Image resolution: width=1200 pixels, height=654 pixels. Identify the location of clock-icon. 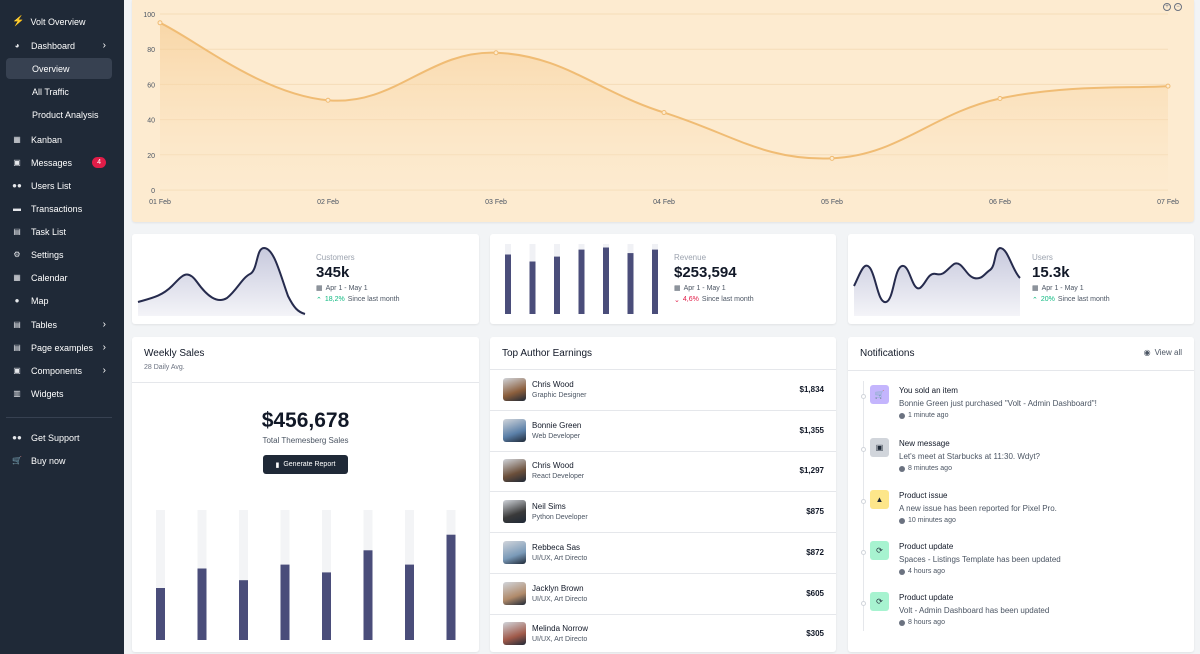
(902, 622).